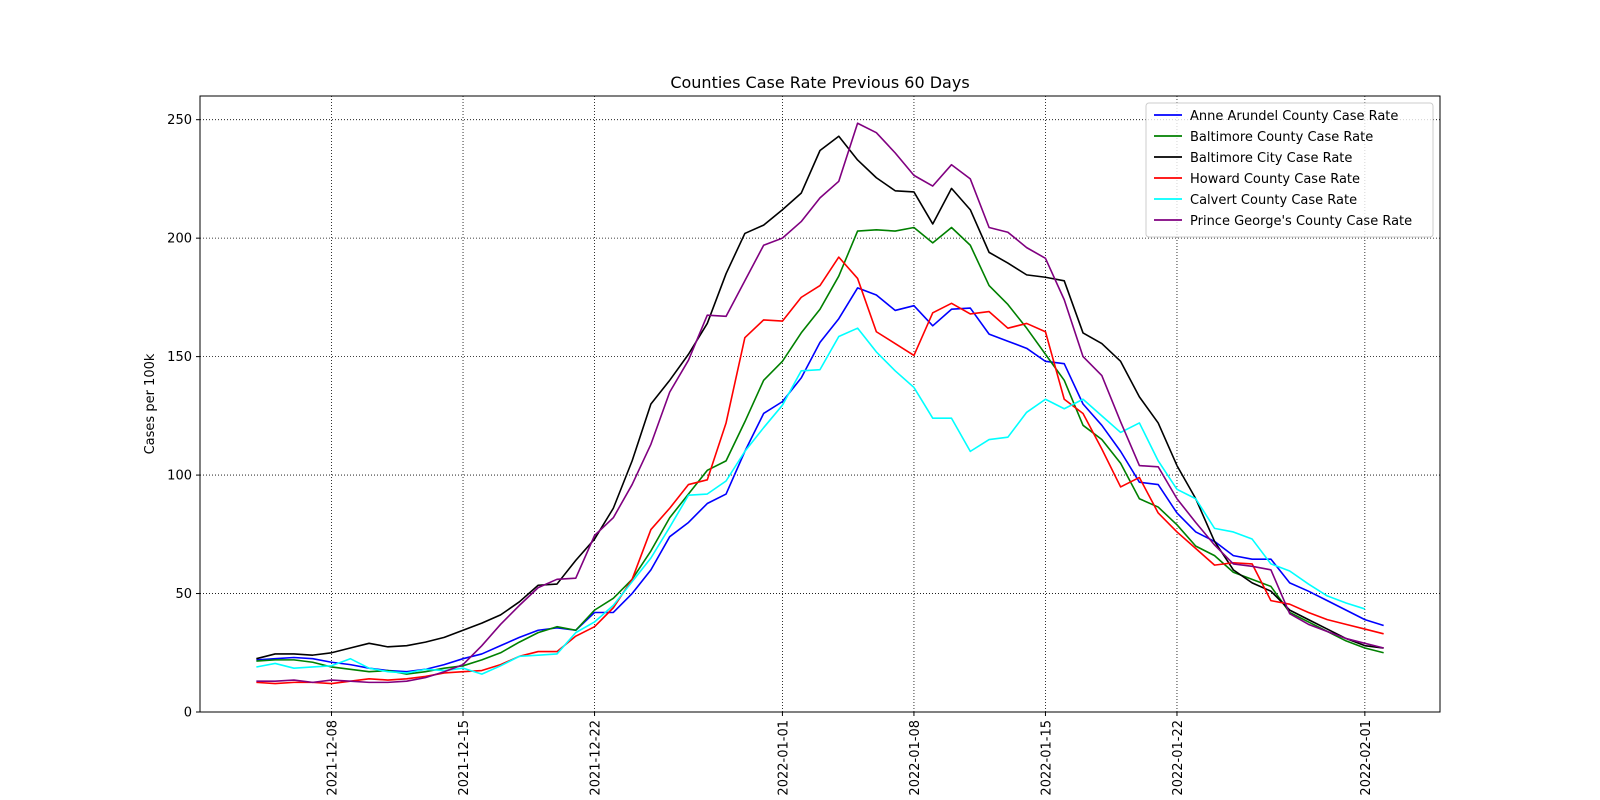  What do you see at coordinates (1281, 137) in the screenshot?
I see `legend-label: Baltimore County Case Rate` at bounding box center [1281, 137].